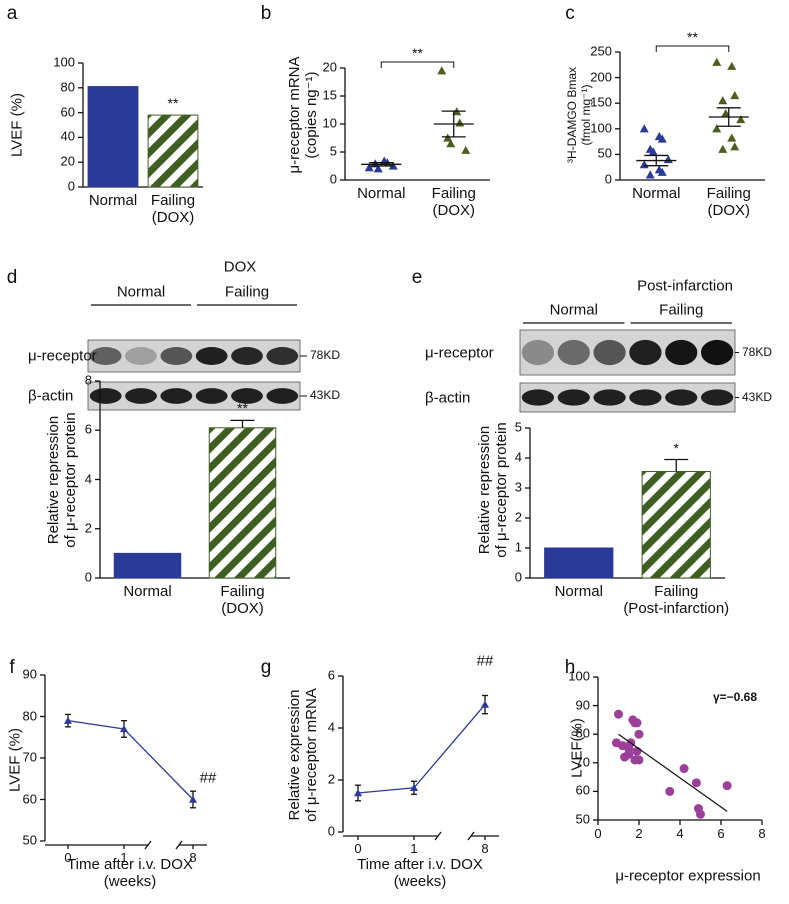 Image resolution: width=789 pixels, height=904 pixels. Describe the element at coordinates (518, 547) in the screenshot. I see `y-tick-label: 1` at that location.